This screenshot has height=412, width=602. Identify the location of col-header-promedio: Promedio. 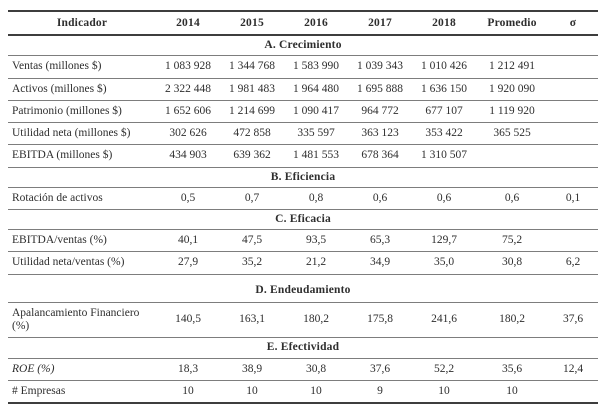
(512, 24).